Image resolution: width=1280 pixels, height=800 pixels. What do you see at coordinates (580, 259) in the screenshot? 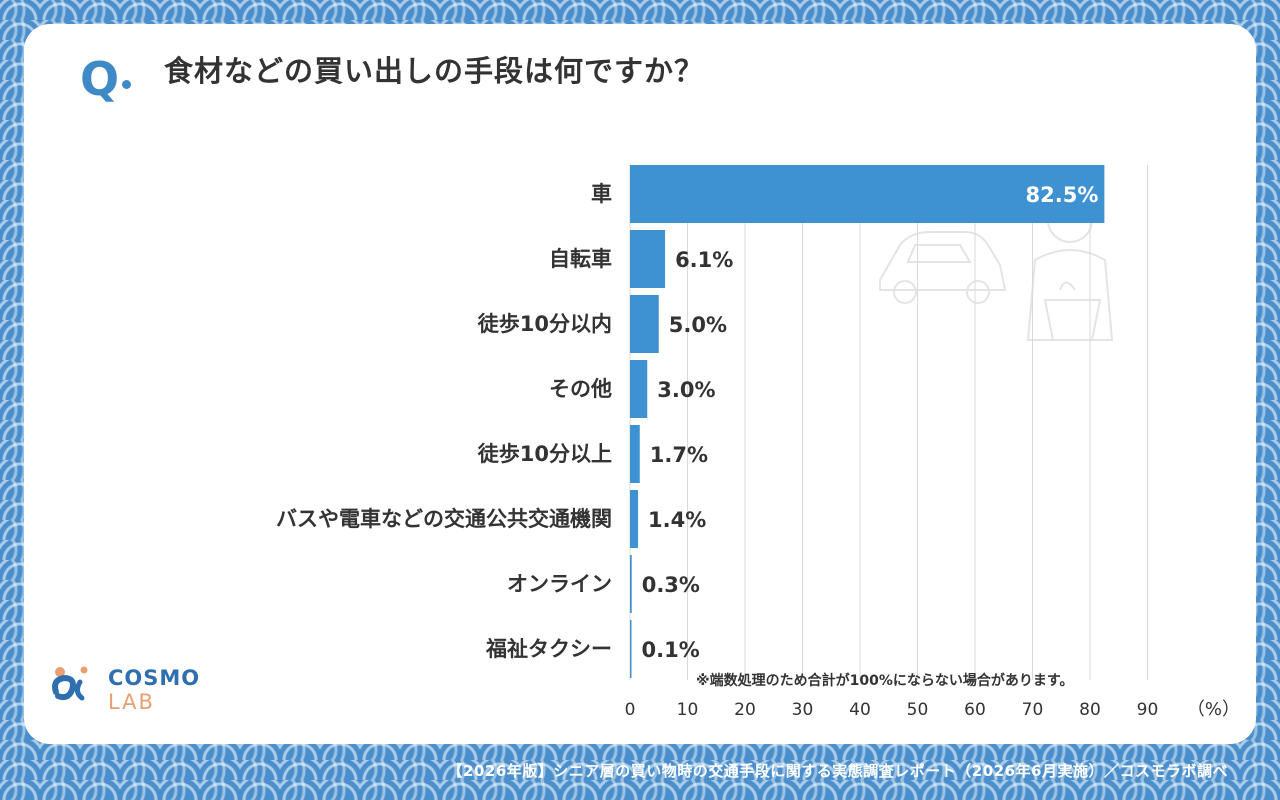
I see `category-label: 自転車` at bounding box center [580, 259].